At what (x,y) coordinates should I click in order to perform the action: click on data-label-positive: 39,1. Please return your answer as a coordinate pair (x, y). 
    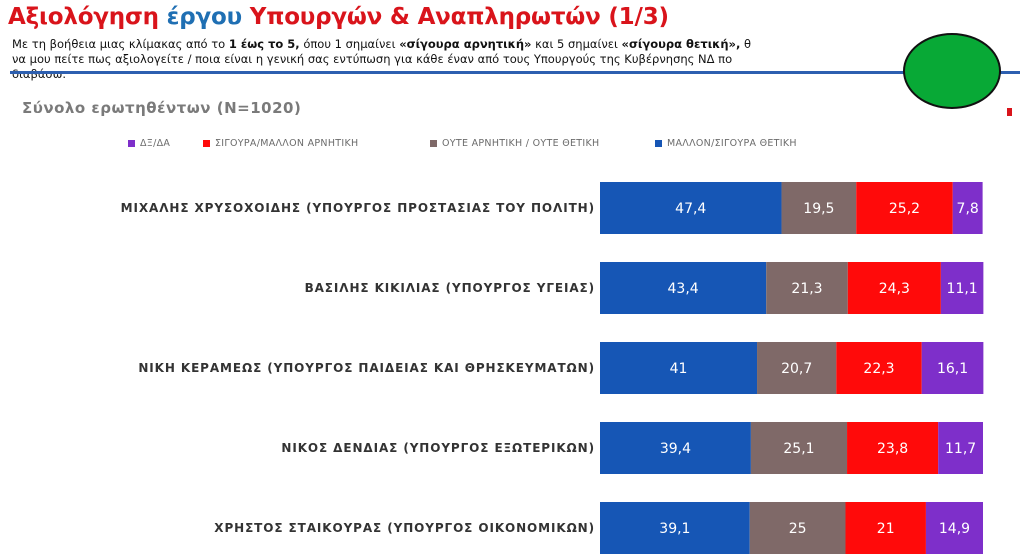
    Looking at the image, I should click on (674, 529).